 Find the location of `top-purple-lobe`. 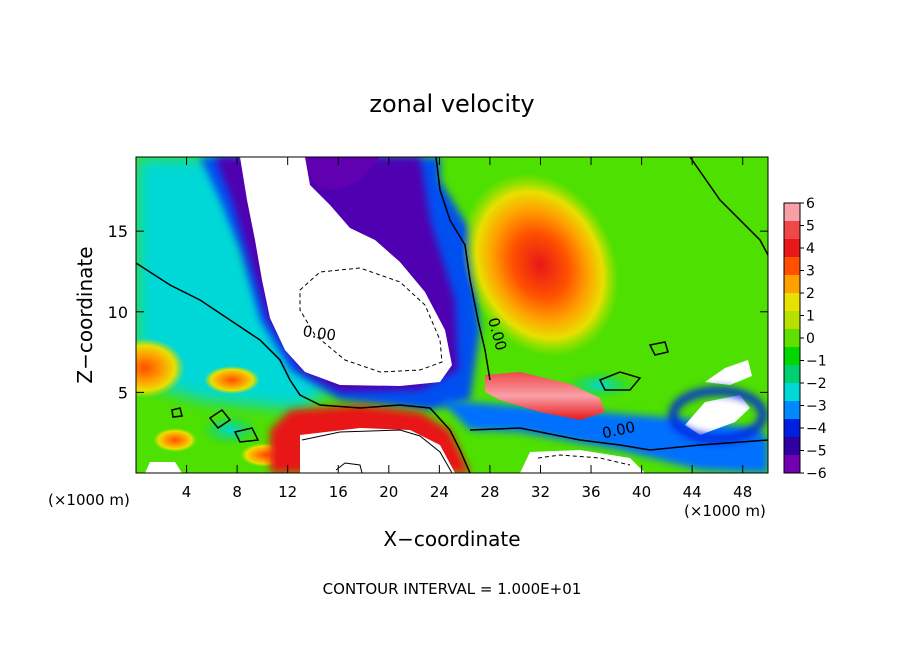

top-purple-lobe is located at coordinates (342, 173).